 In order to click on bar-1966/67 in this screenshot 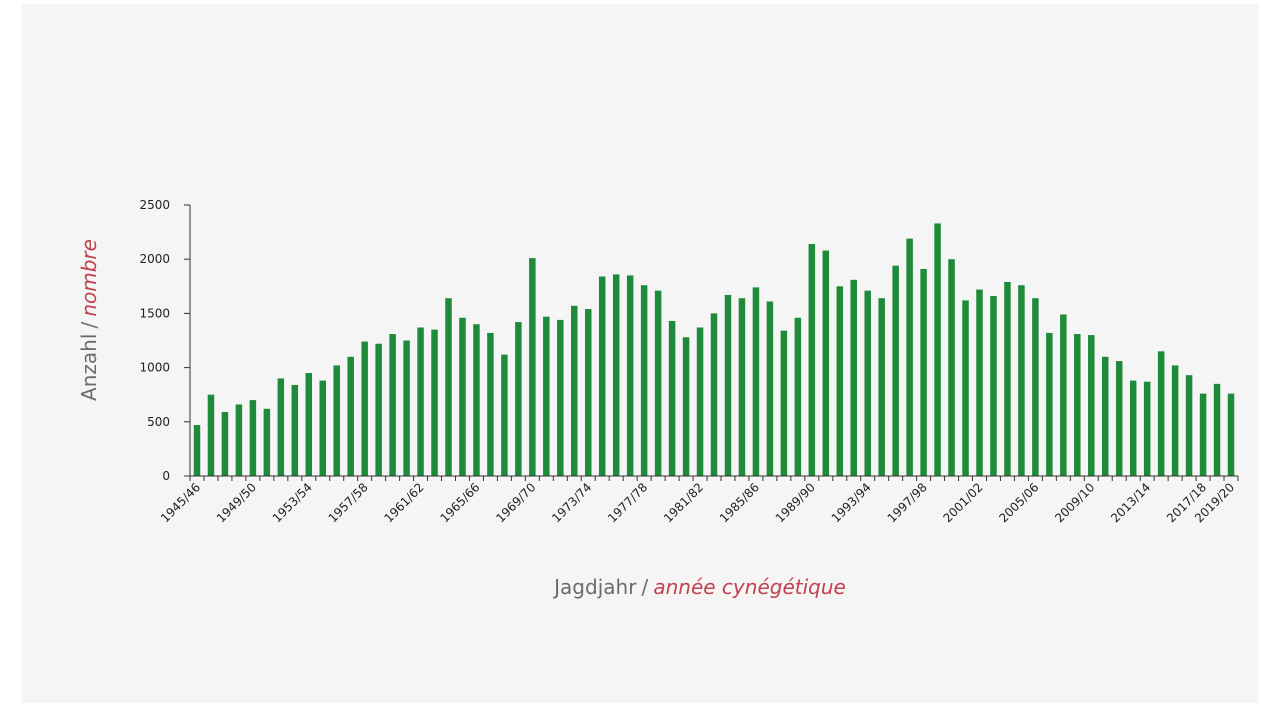, I will do `click(490, 404)`.